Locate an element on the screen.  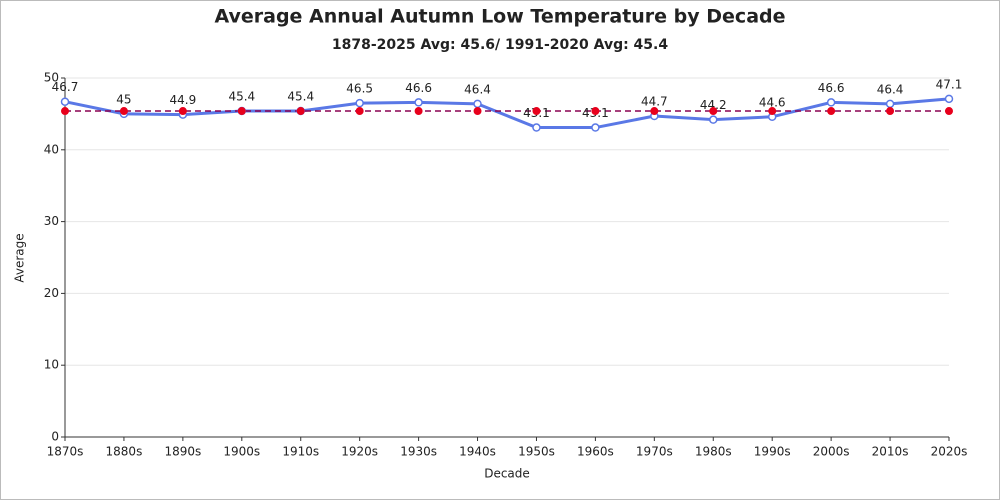
data-label: 46.5 is located at coordinates (359, 89).